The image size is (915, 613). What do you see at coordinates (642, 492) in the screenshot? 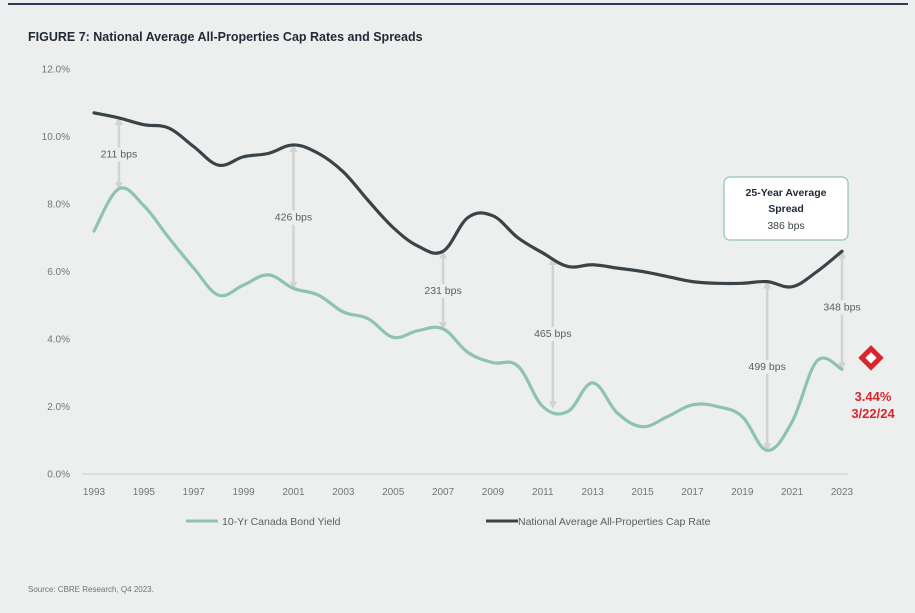
I see `x-tick-label: 2015` at bounding box center [642, 492].